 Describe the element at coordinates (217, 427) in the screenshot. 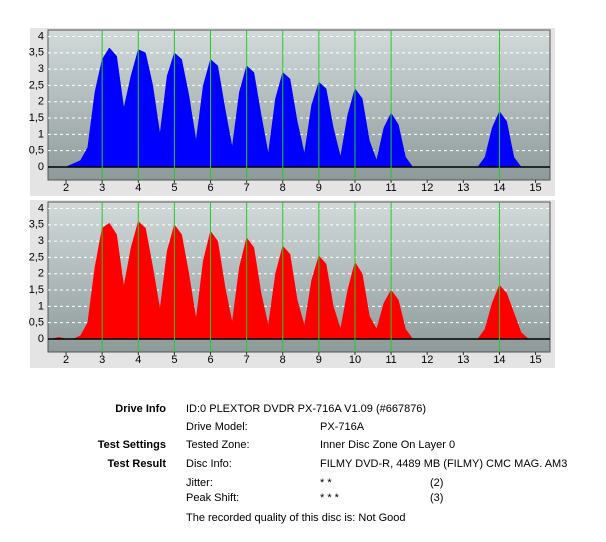

I see `text: Drive Model:` at that location.